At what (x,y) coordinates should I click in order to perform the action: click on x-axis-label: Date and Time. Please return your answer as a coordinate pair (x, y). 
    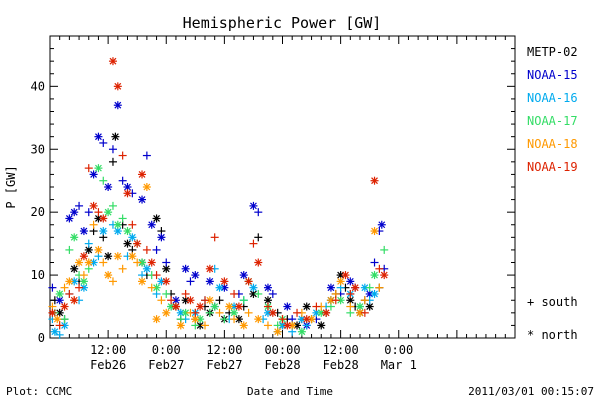
    Looking at the image, I should click on (290, 391).